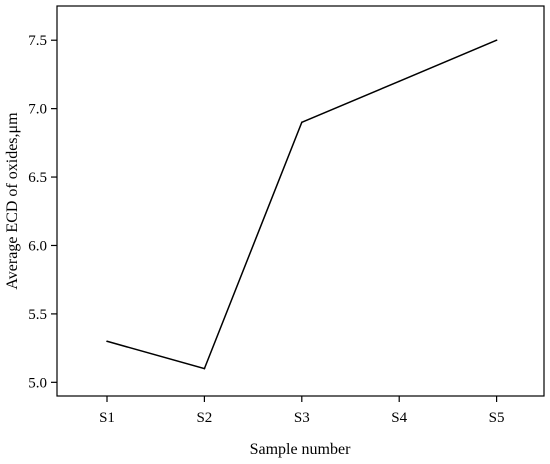  I want to click on y-tick-label: 6.5, so click(37, 178).